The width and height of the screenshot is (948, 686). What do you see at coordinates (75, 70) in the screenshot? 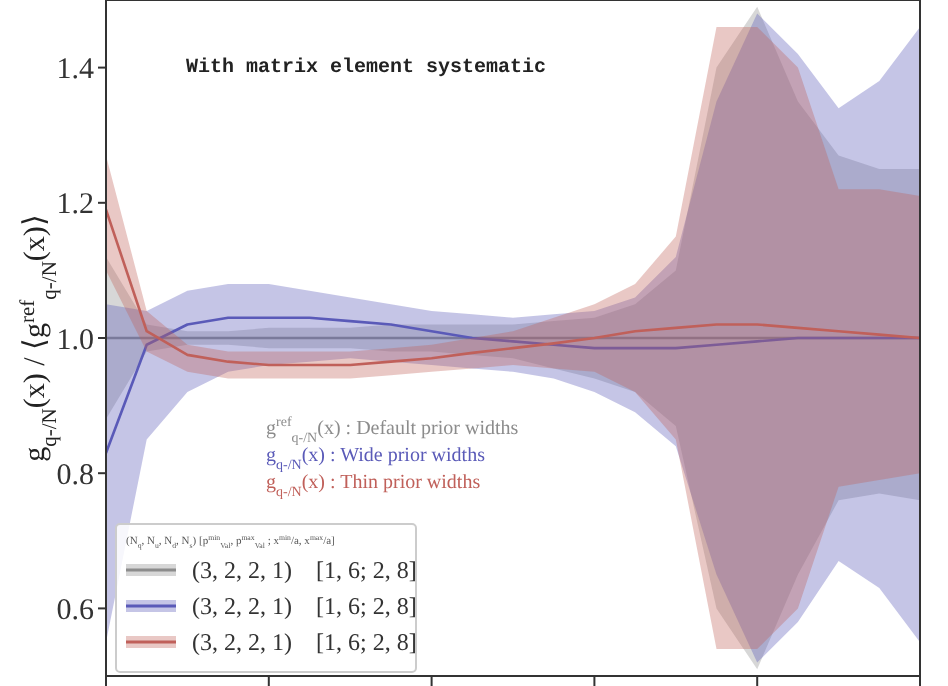
I see `y-tick-label: 1.4` at bounding box center [75, 70].